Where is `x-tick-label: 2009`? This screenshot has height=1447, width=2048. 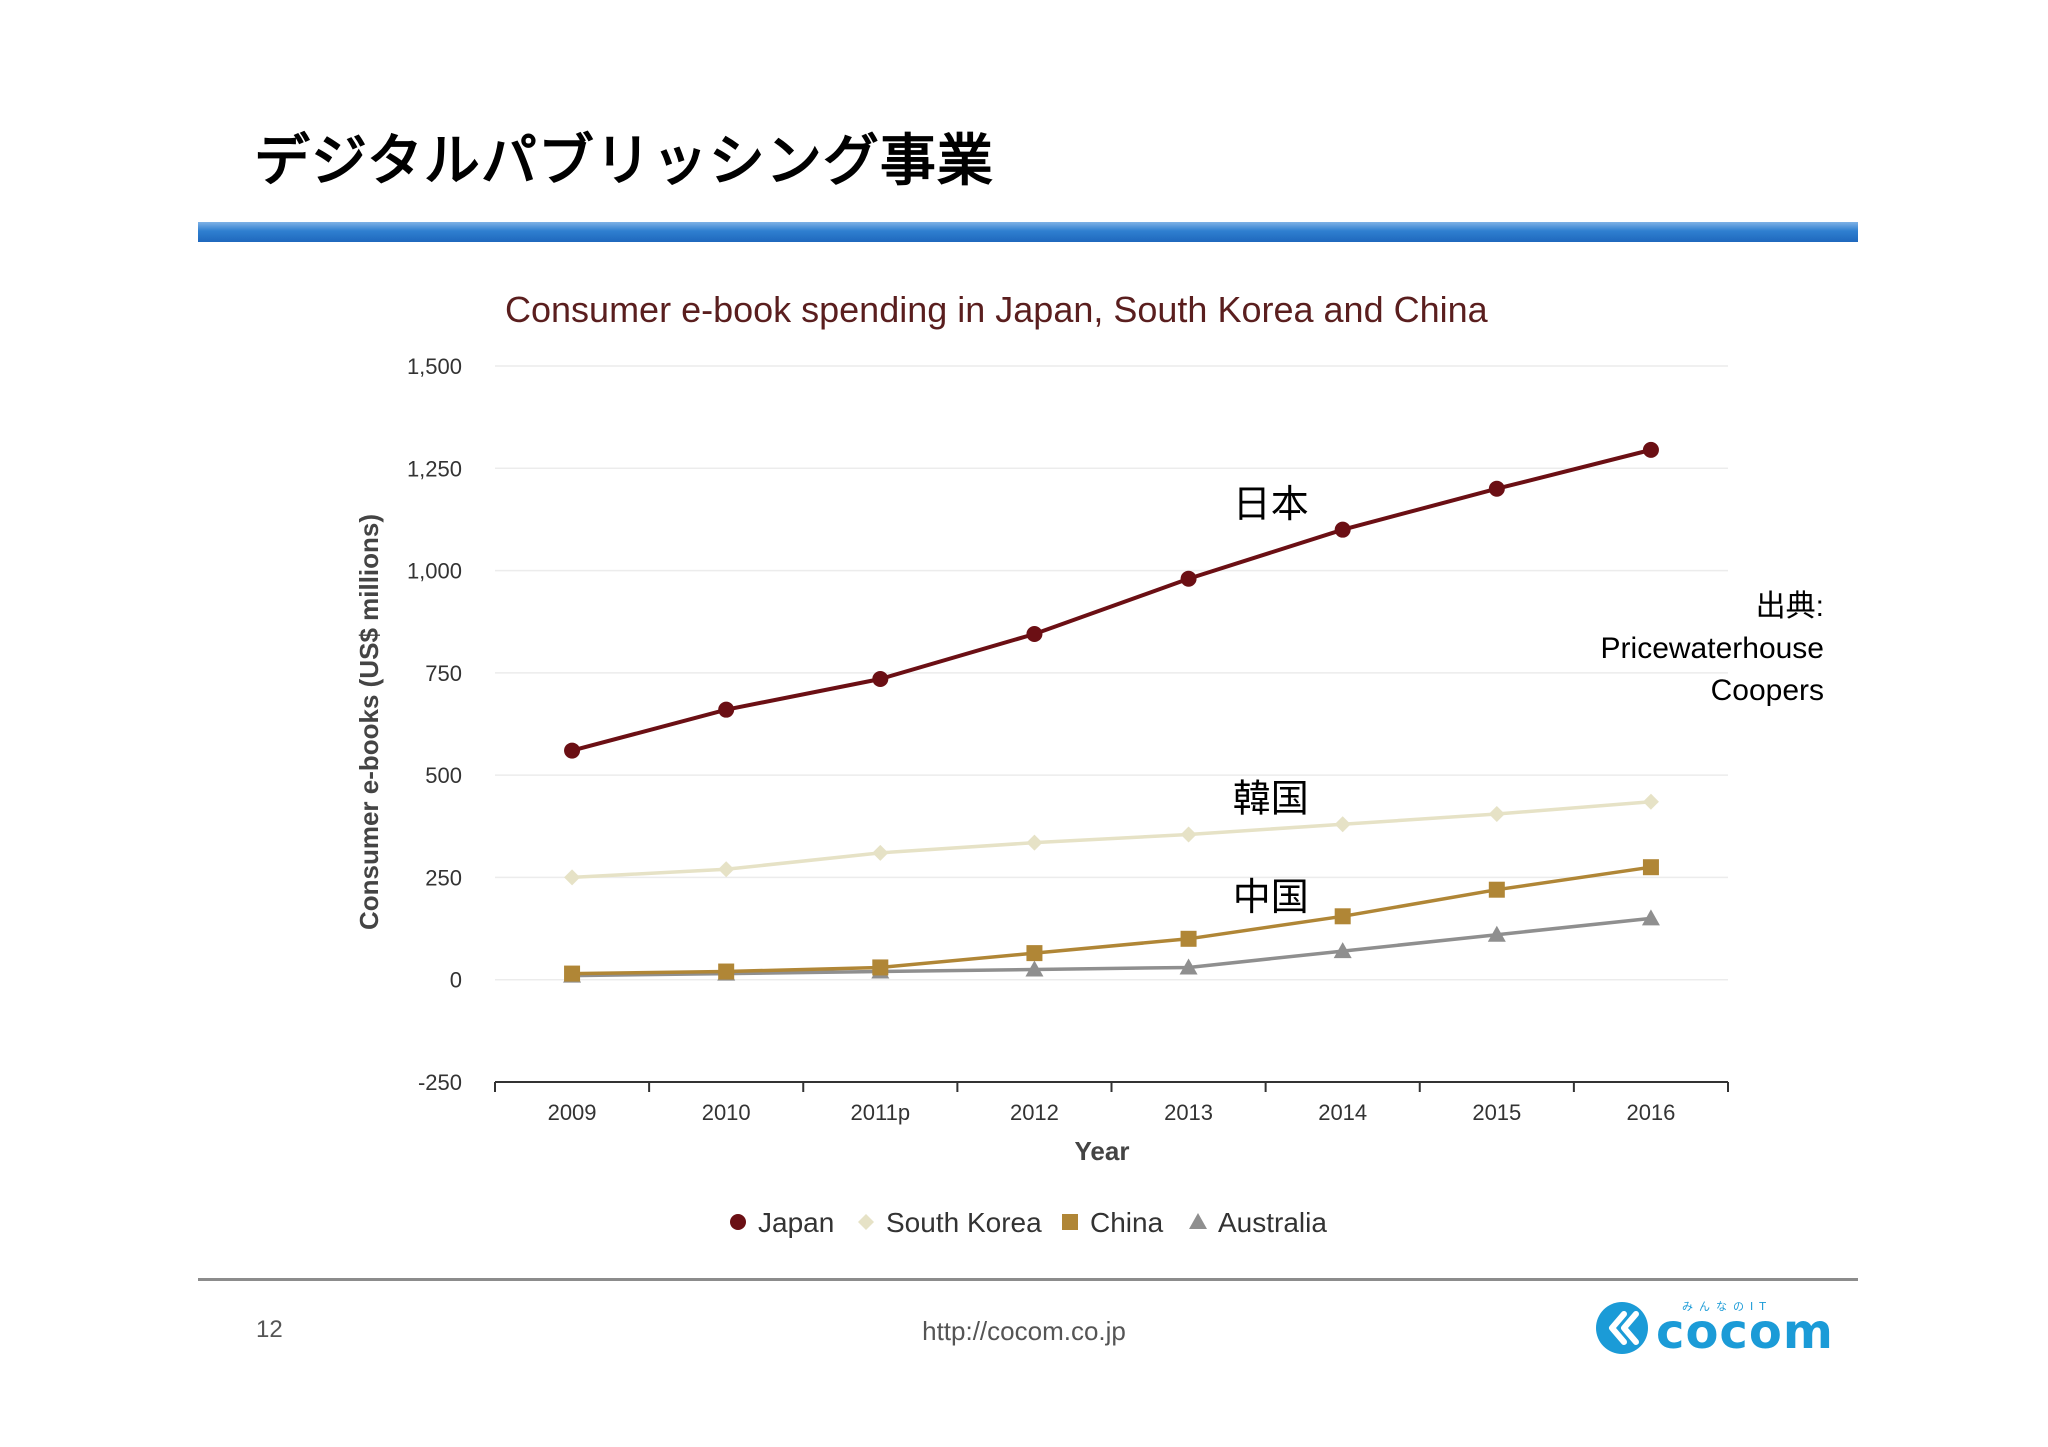
x-tick-label: 2009 is located at coordinates (572, 1112).